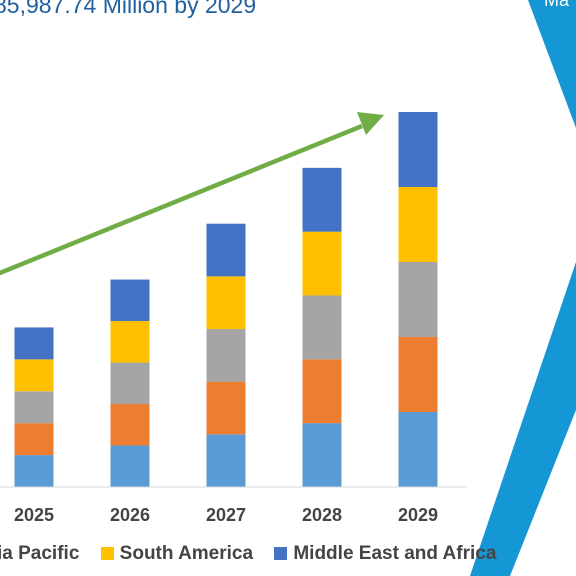  What do you see at coordinates (370, 123) in the screenshot?
I see `trend-arrow-head` at bounding box center [370, 123].